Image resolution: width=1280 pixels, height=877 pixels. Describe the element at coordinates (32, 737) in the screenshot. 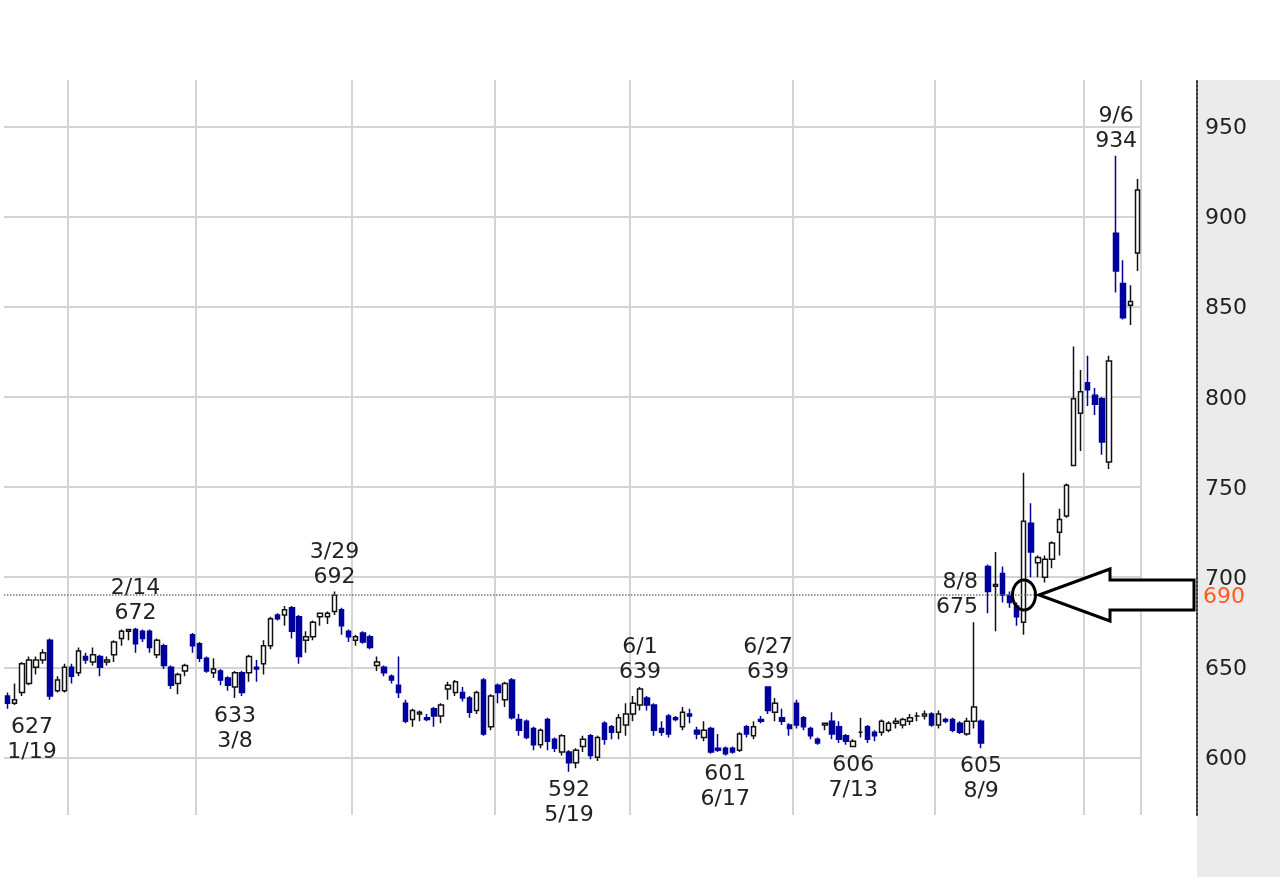

I see `annotation: 627 1/19` at that location.